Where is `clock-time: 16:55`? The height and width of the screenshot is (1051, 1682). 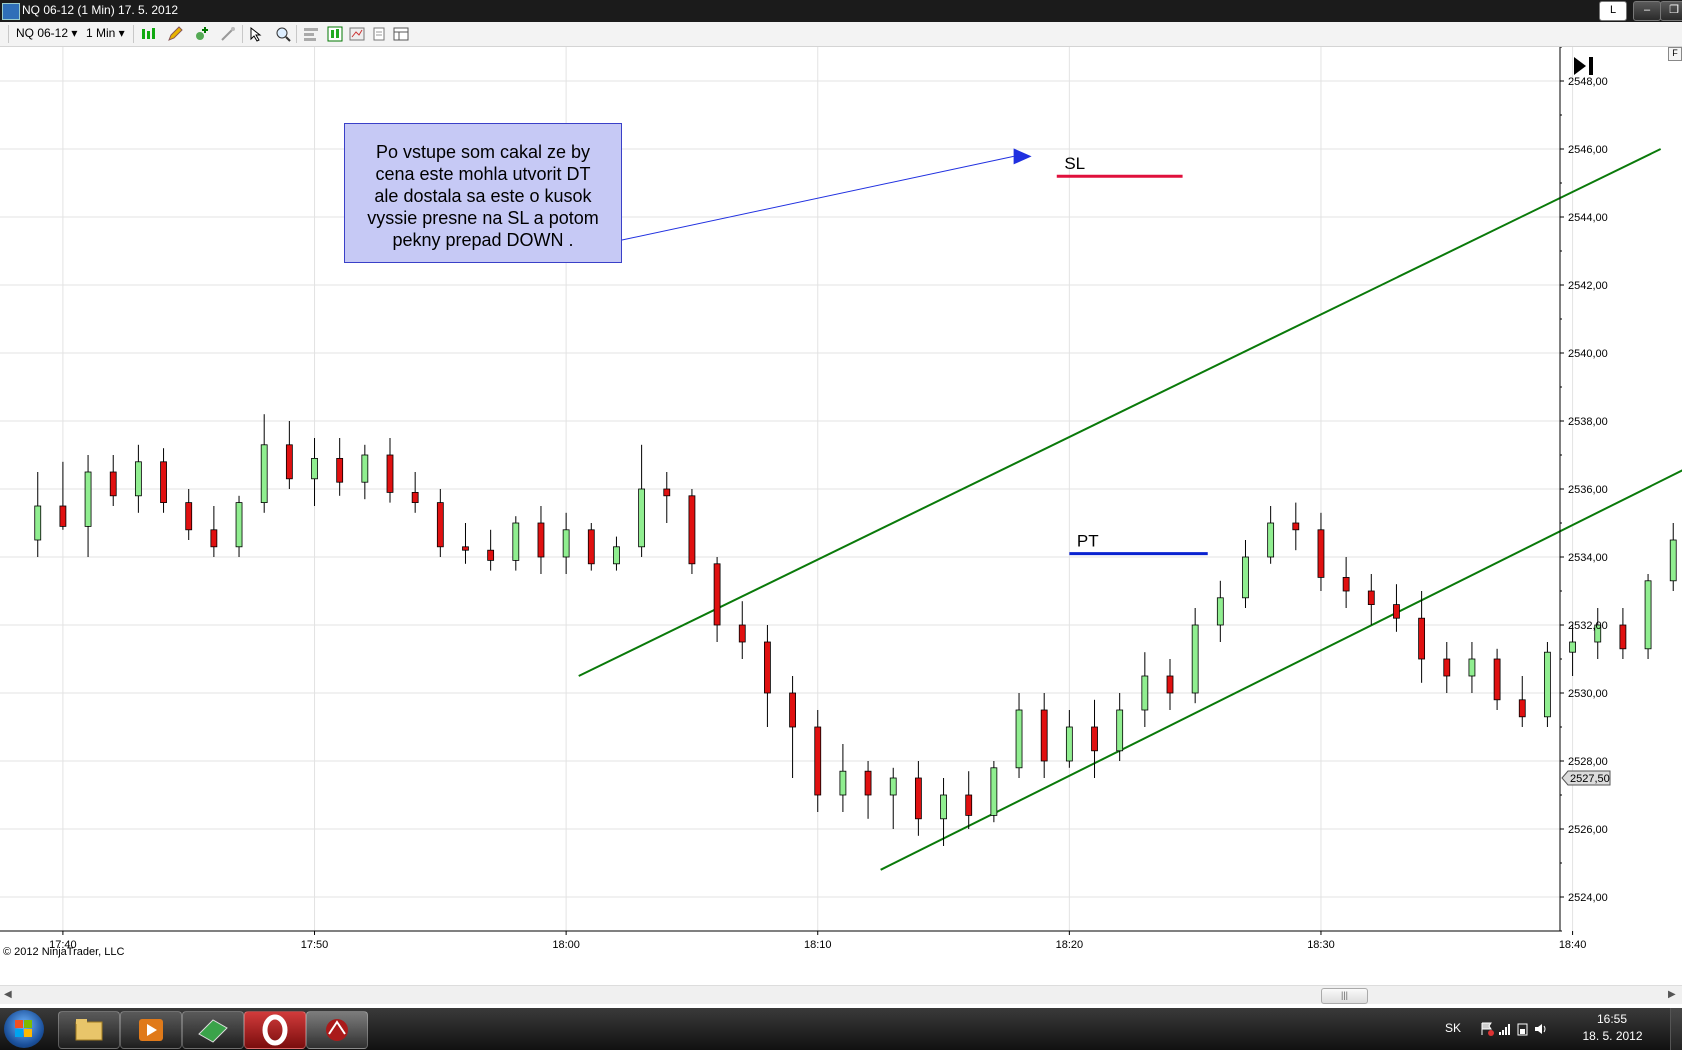 clock-time: 16:55 is located at coordinates (1612, 1019).